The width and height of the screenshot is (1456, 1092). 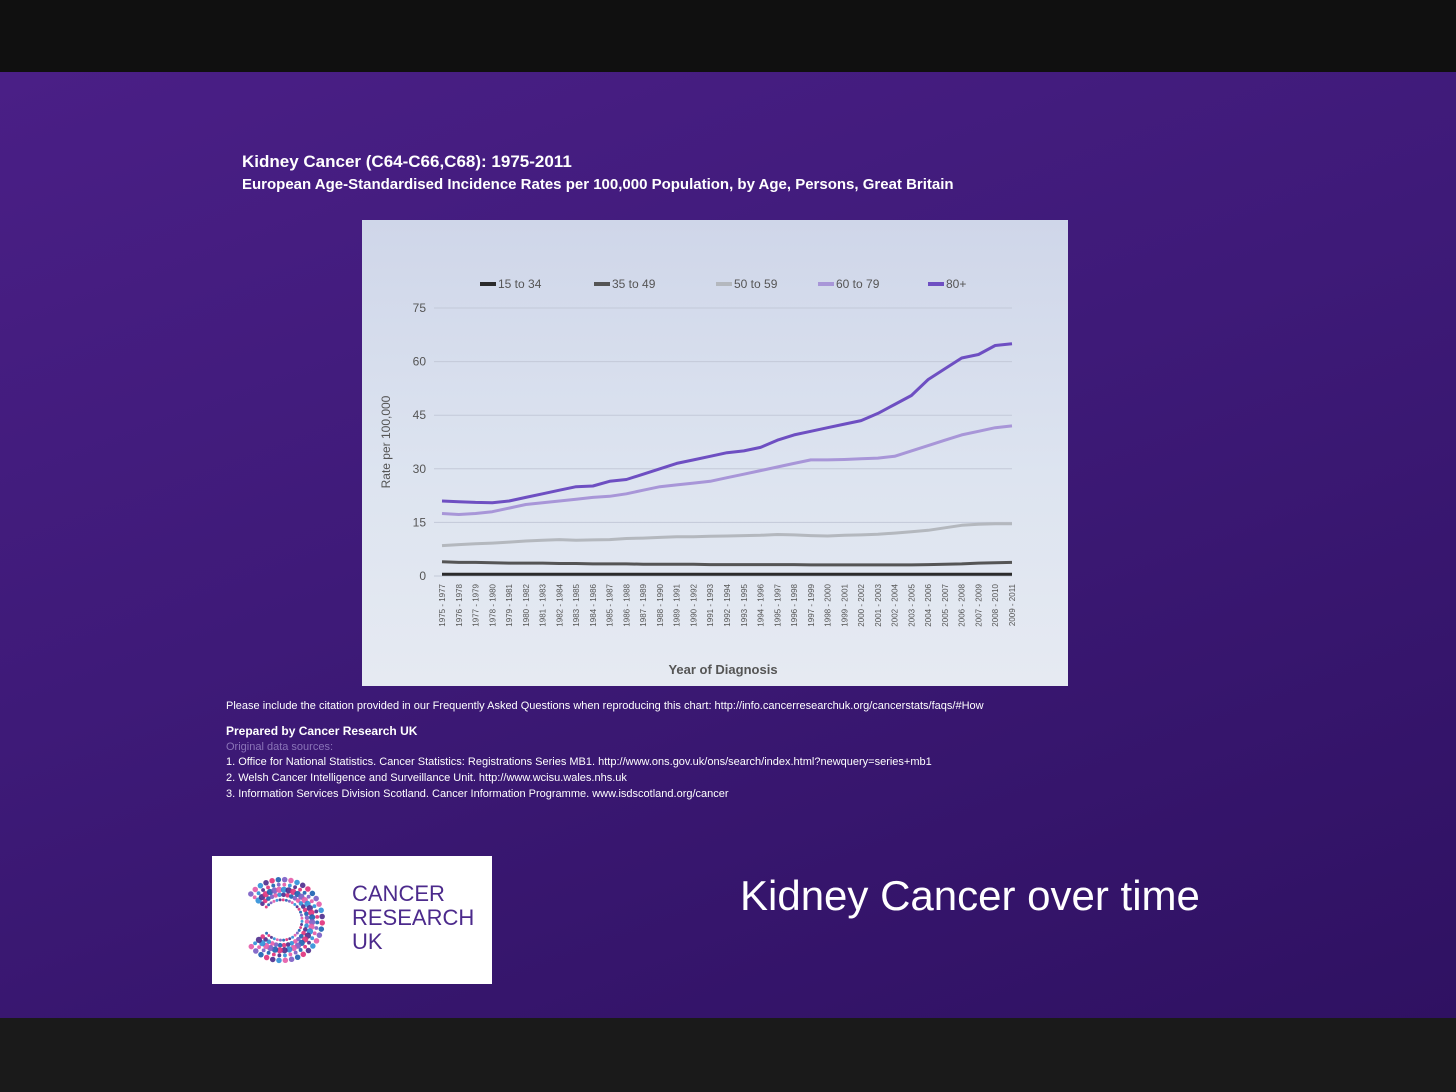 What do you see at coordinates (710, 604) in the screenshot?
I see `x-tick-label: 1991 - 1993` at bounding box center [710, 604].